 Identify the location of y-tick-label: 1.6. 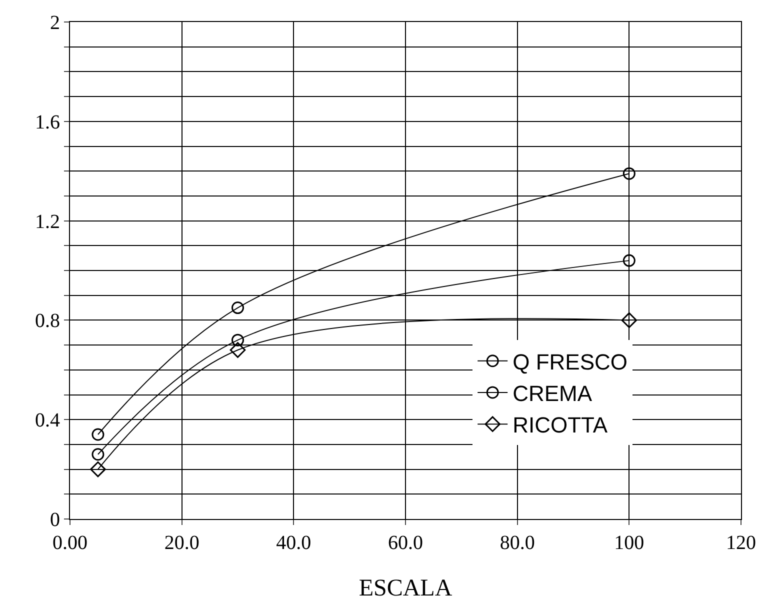
(47, 122).